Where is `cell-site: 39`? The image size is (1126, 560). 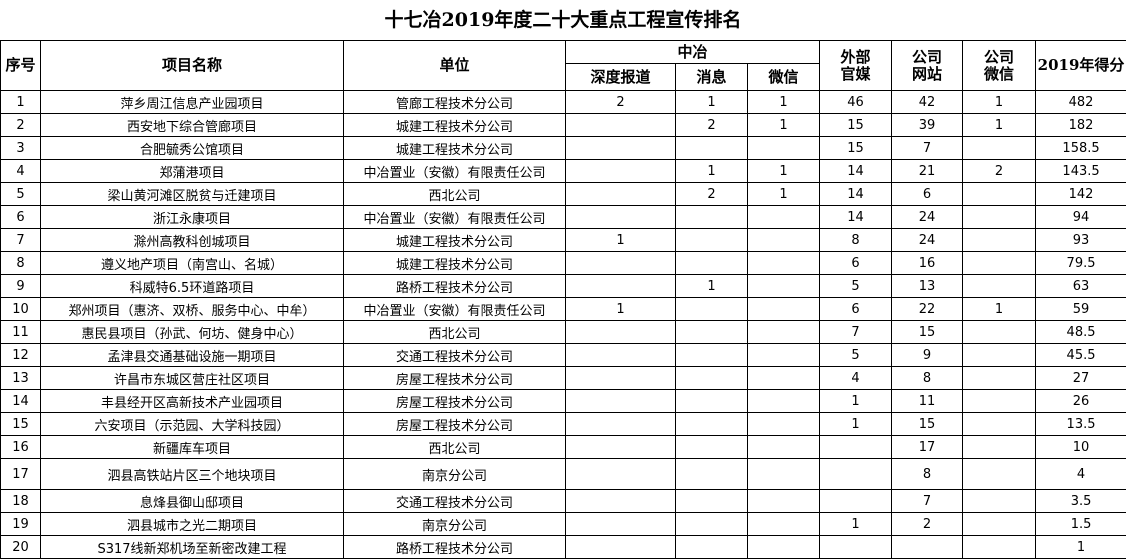 cell-site: 39 is located at coordinates (927, 125).